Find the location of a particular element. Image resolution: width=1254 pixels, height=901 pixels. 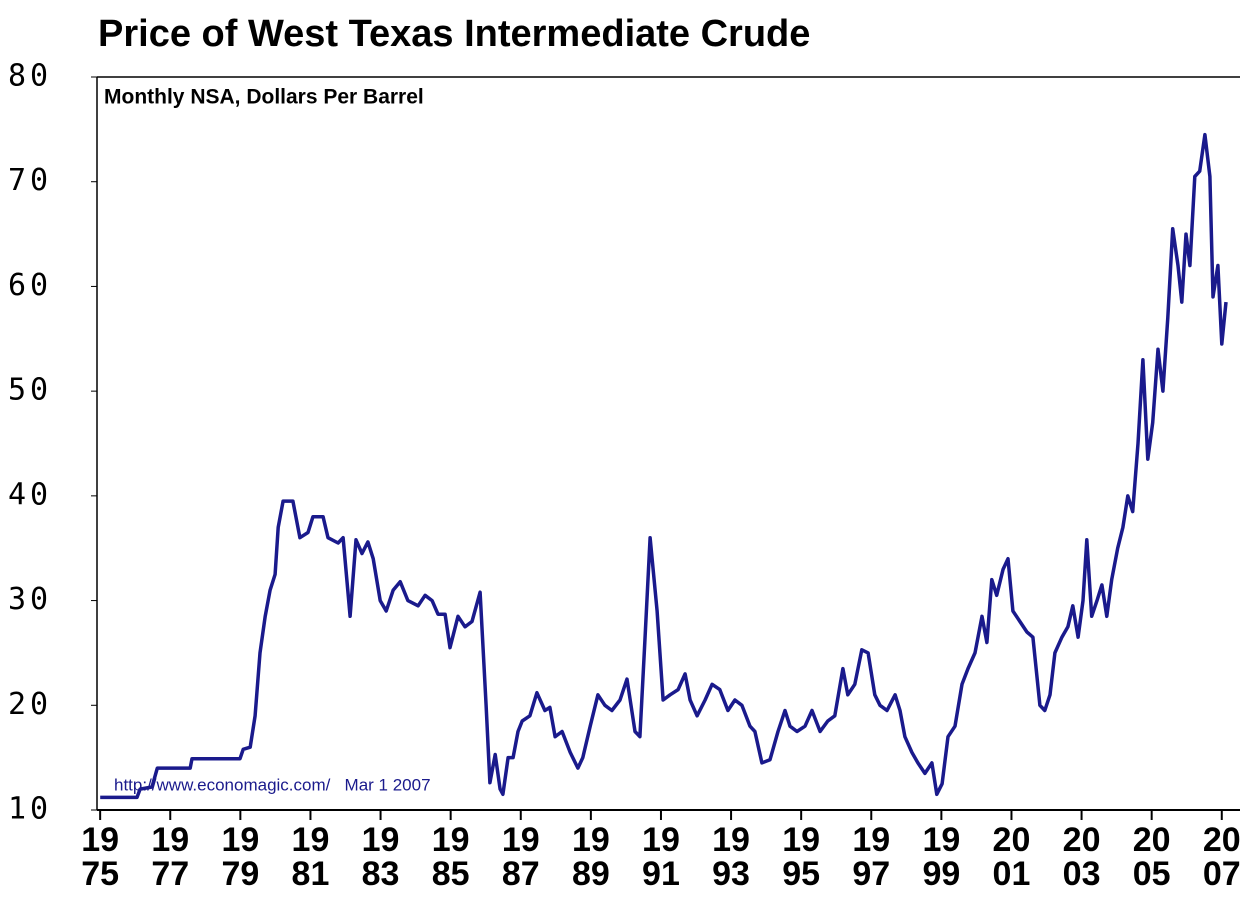

x-tick-label: 19 95 is located at coordinates (801, 857).